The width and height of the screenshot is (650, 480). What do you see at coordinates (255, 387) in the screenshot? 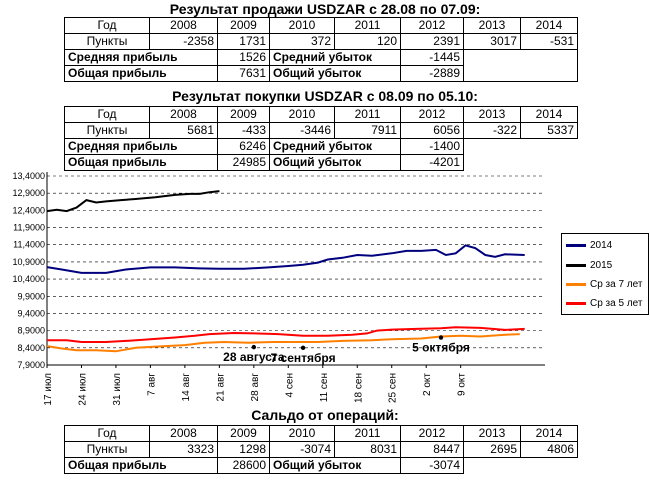
I see `x-tick-label: 28 авг` at bounding box center [255, 387].